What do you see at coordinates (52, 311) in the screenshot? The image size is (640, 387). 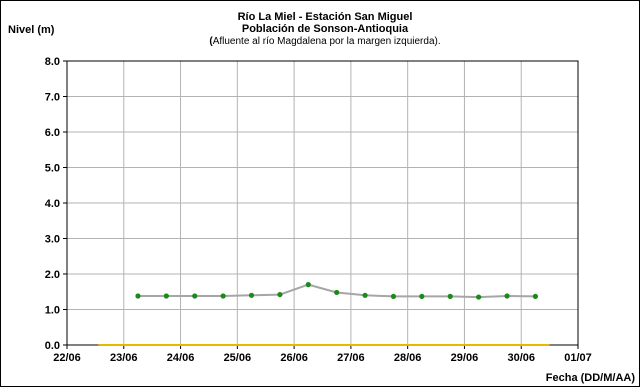 I see `y-tick-label: 1.0` at bounding box center [52, 311].